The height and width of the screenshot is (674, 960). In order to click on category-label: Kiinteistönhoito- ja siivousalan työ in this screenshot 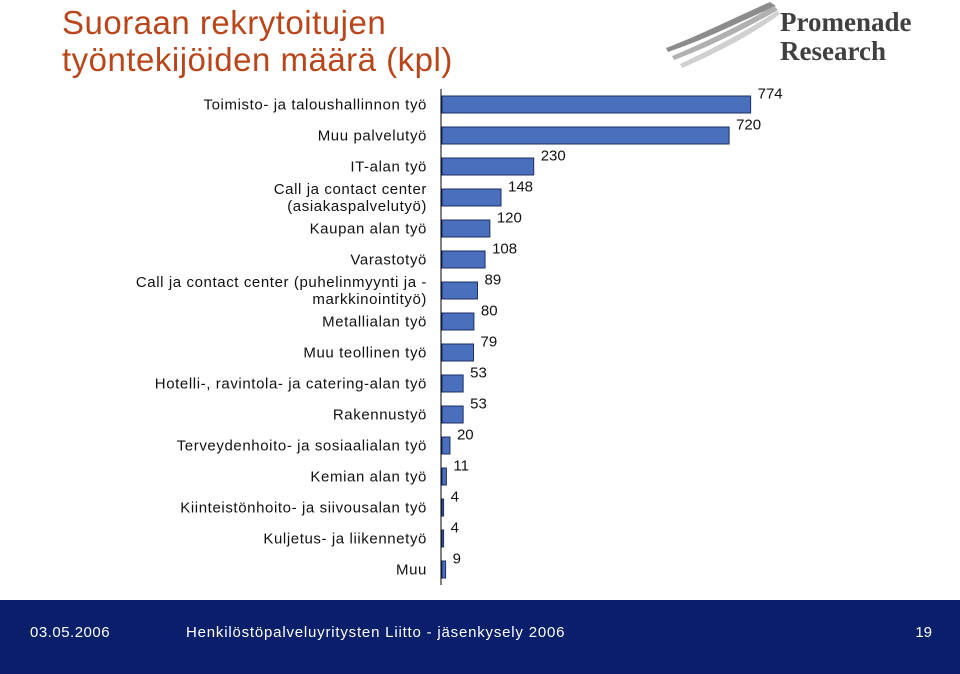, I will do `click(303, 508)`.